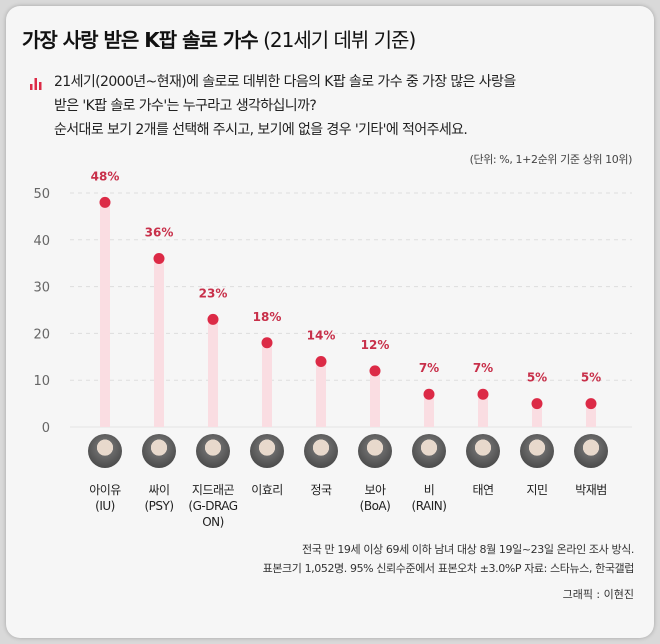 The image size is (660, 644). What do you see at coordinates (36, 84) in the screenshot?
I see `bar-chart-icon` at bounding box center [36, 84].